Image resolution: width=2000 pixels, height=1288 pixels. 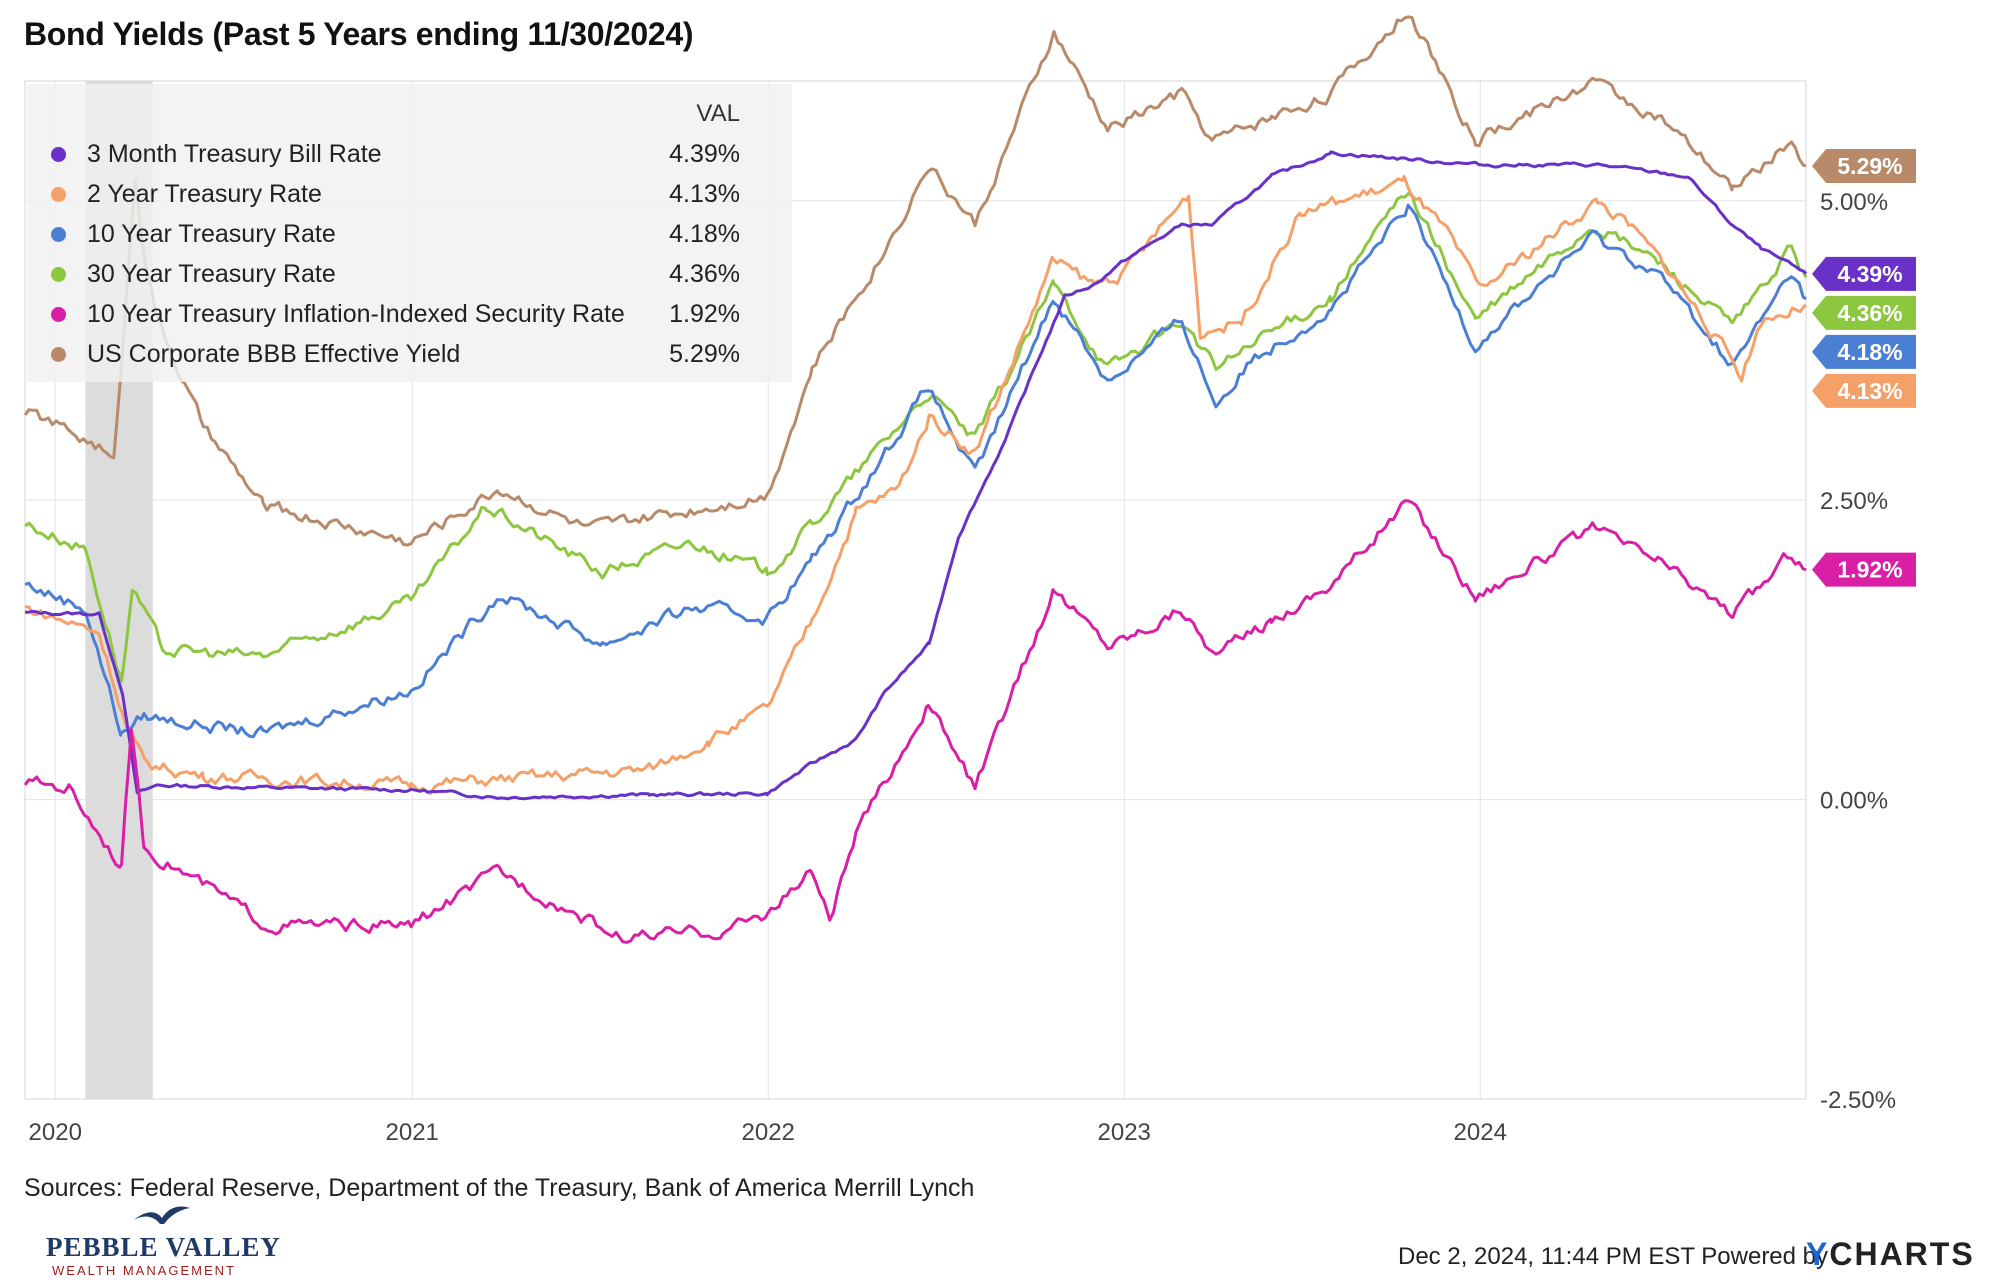 I want to click on logo-sub-text: WEALTH MANAGEMENT, so click(x=144, y=1270).